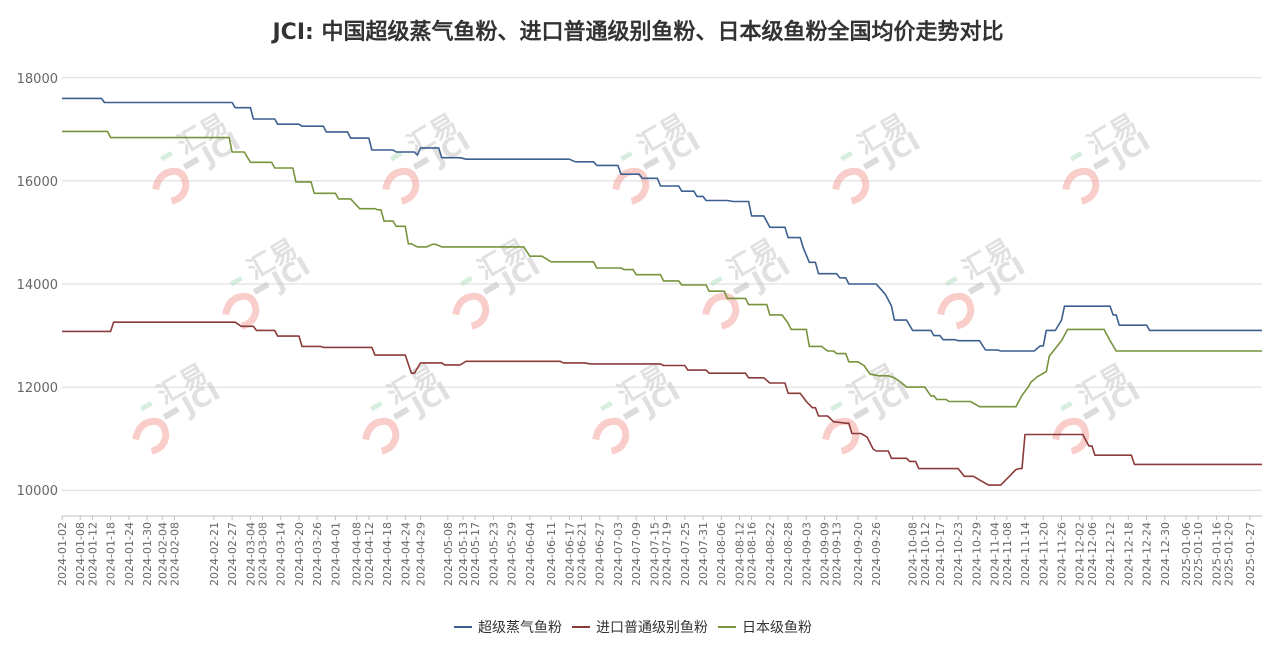 This screenshot has width=1276, height=651. I want to click on x-tick-label: 2024-09-20, so click(858, 554).